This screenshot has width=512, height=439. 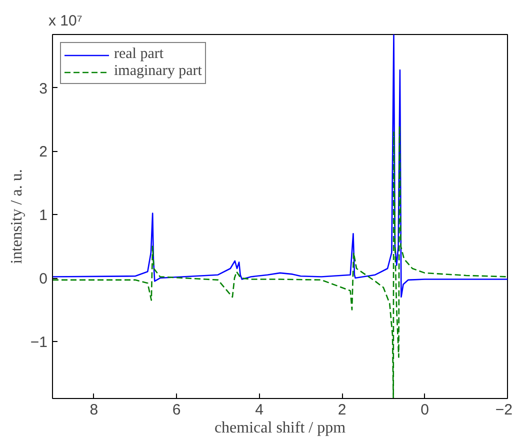 What do you see at coordinates (43, 152) in the screenshot?
I see `y-tick-label: 2` at bounding box center [43, 152].